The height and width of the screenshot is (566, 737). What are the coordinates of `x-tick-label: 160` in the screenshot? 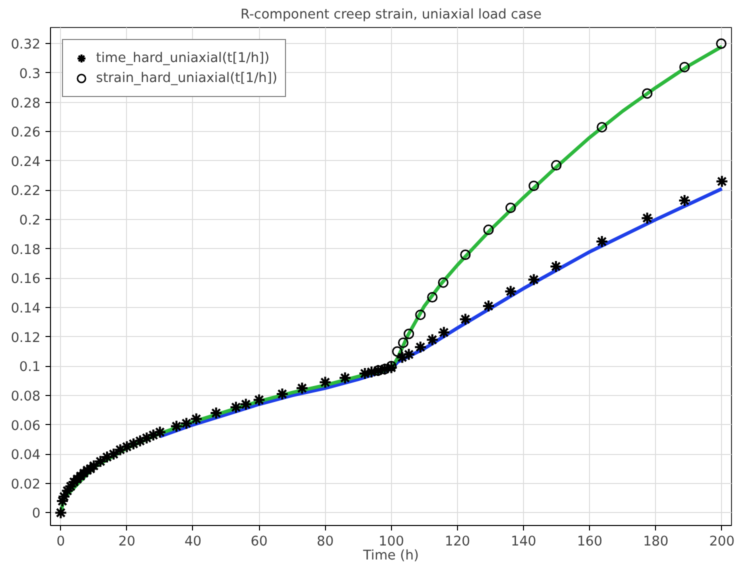 It's located at (589, 542).